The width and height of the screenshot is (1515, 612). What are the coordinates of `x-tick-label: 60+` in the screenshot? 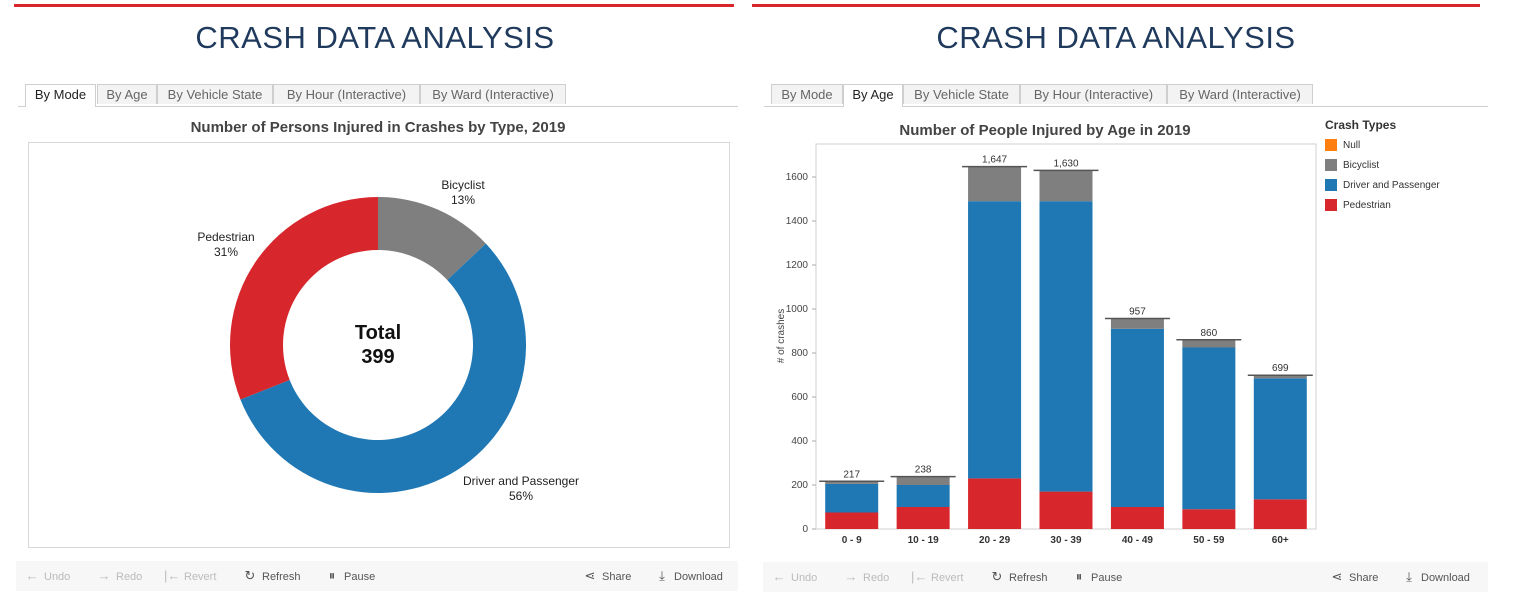 It's located at (1280, 540).